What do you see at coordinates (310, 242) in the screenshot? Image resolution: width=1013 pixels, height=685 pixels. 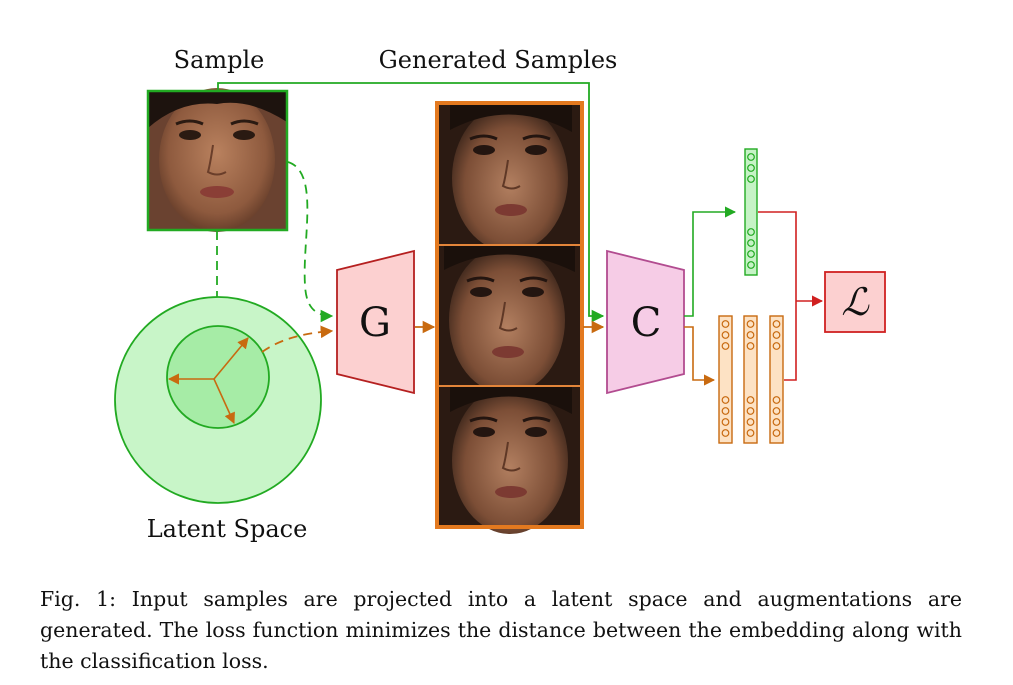 I see `sample-to-generator-dashed-arrow` at bounding box center [310, 242].